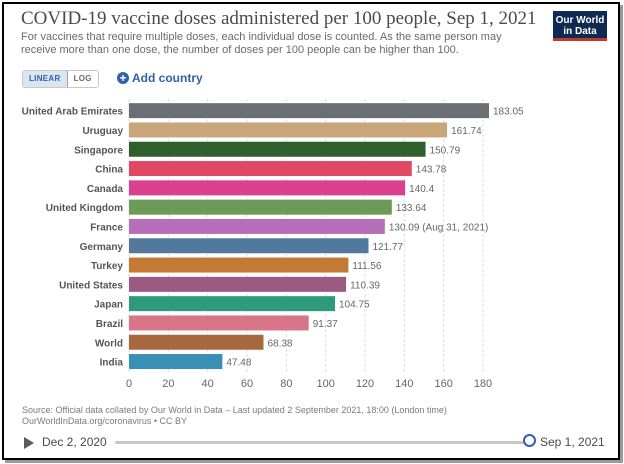 The image size is (624, 464). I want to click on category-label: Canada, so click(105, 189).